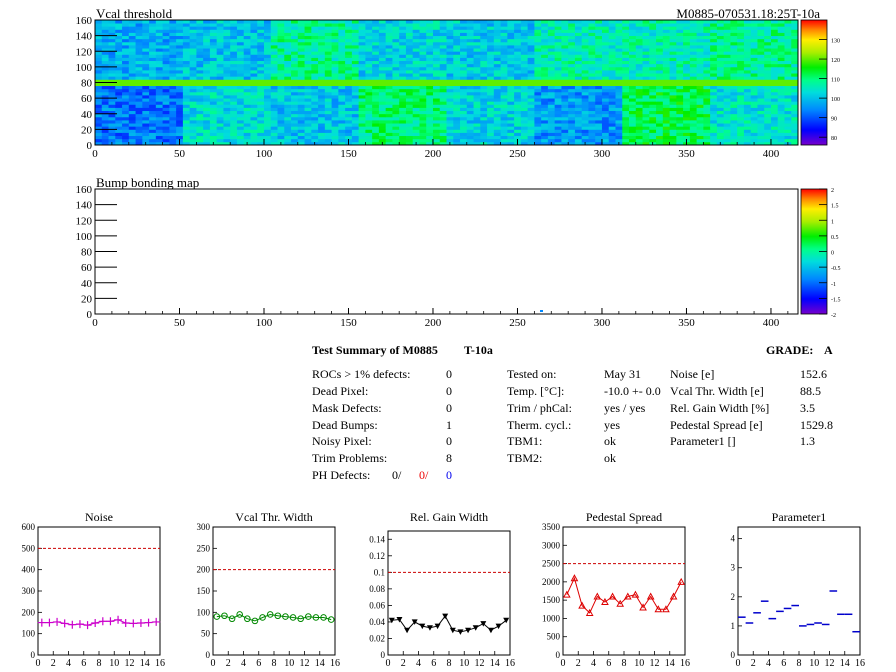  What do you see at coordinates (29, 634) in the screenshot?
I see `chart-y-tick-label: 100` at bounding box center [29, 634].